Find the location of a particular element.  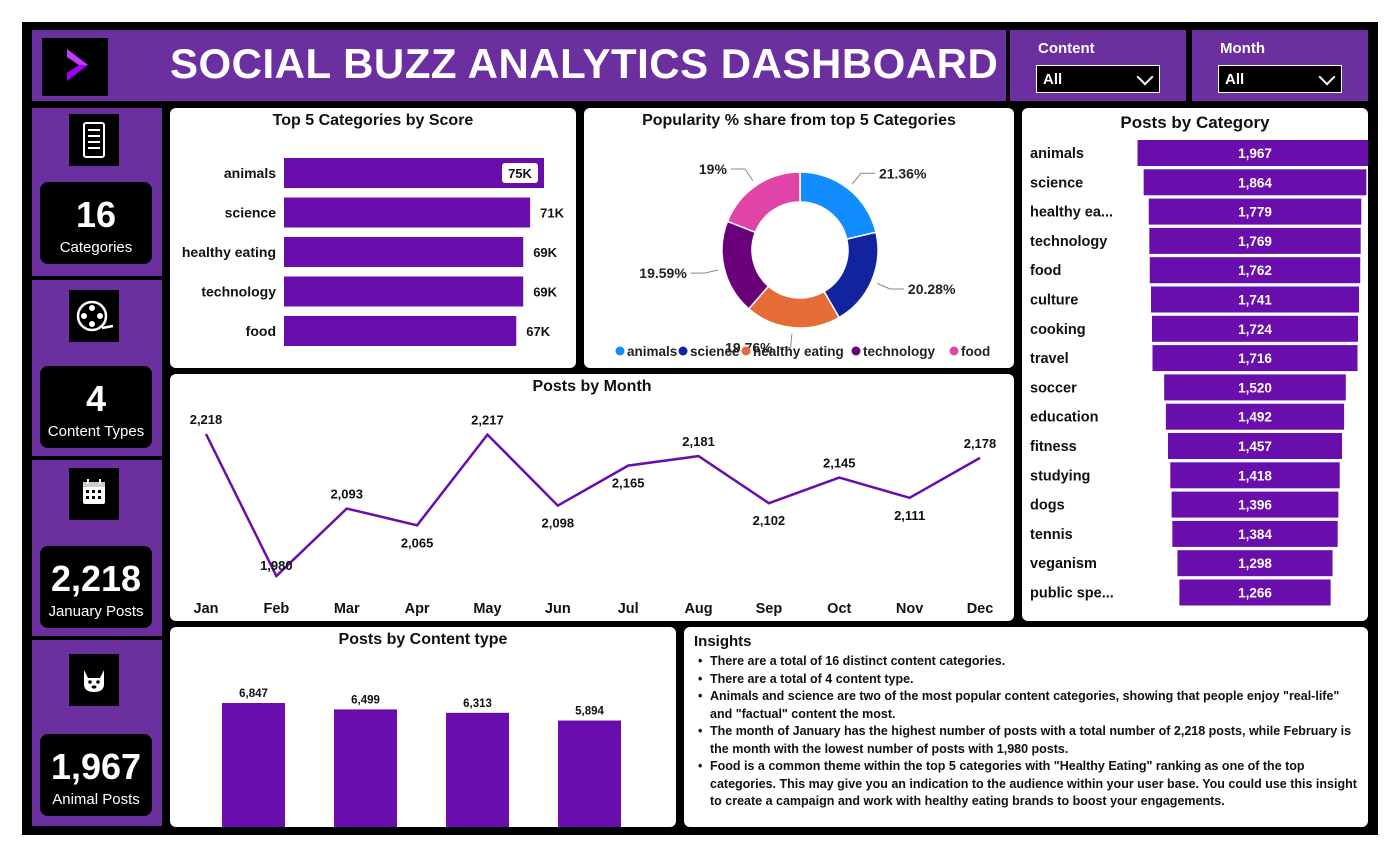

kpi-value: 1,967 is located at coordinates (96, 766).